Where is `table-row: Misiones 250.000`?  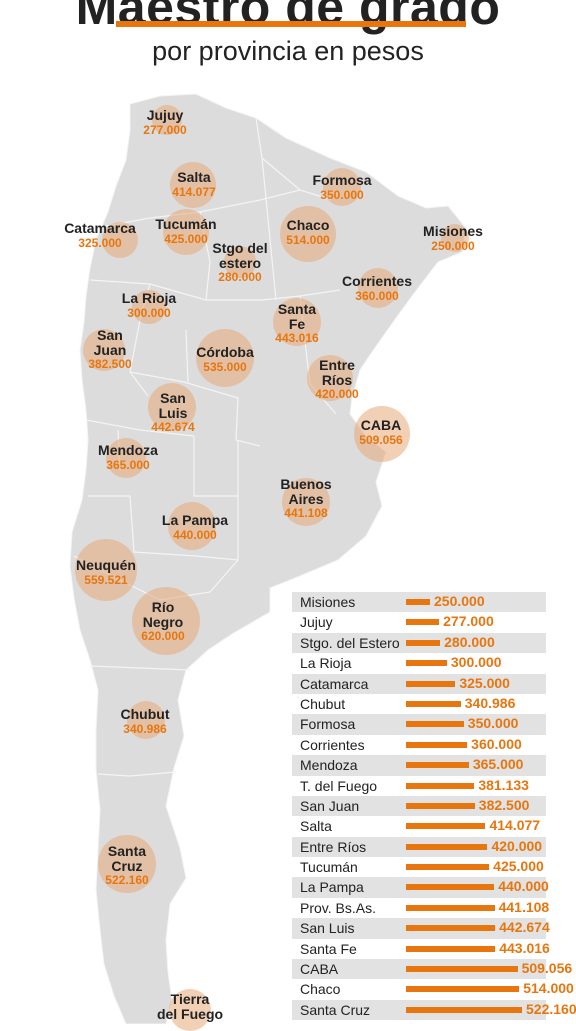
table-row: Misiones 250.000 is located at coordinates (419, 602).